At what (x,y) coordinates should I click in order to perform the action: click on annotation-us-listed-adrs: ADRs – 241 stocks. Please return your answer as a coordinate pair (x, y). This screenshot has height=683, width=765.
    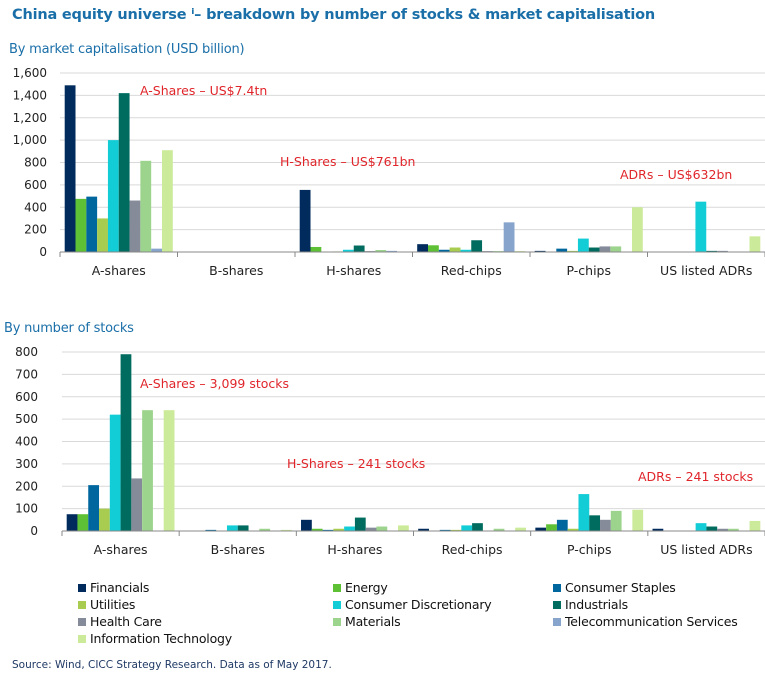
    Looking at the image, I should click on (695, 476).